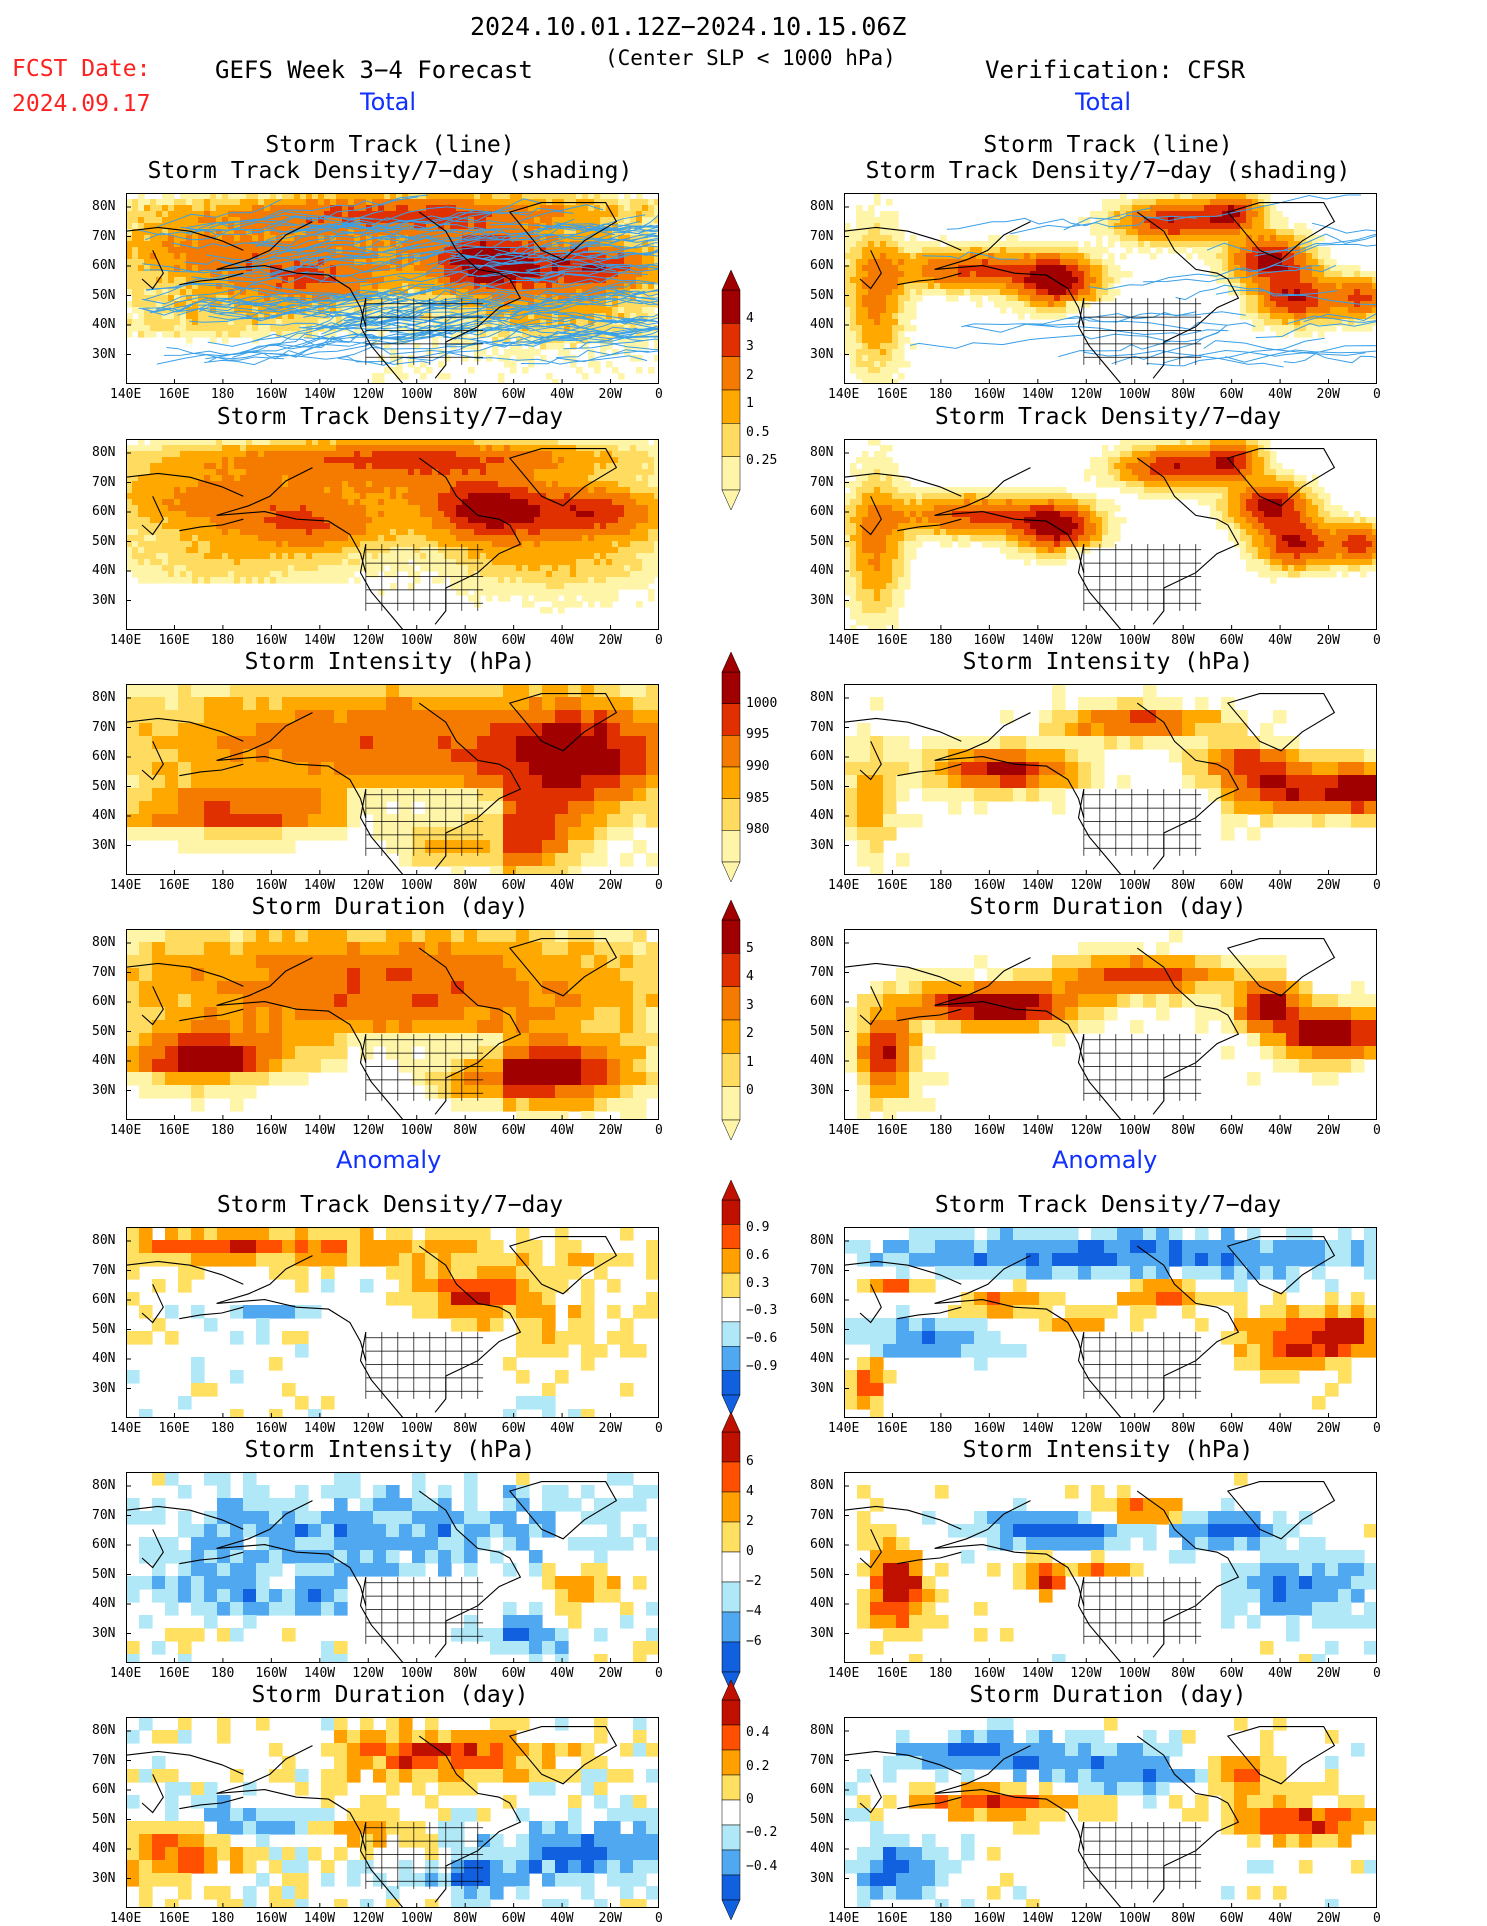 The width and height of the screenshot is (1487, 1926). Describe the element at coordinates (731, 767) in the screenshot. I see `colorbar-intensity` at that location.